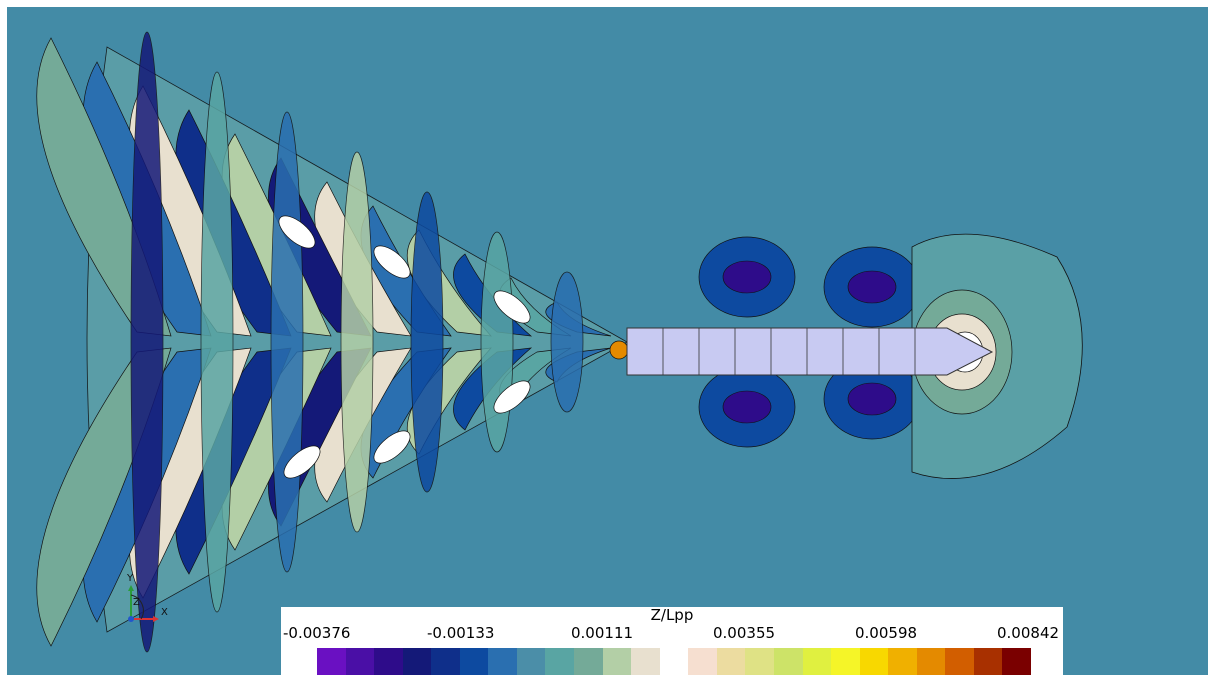 This screenshot has height=682, width=1215. Describe the element at coordinates (130, 578) in the screenshot. I see `axis-y-label: Y` at that location.